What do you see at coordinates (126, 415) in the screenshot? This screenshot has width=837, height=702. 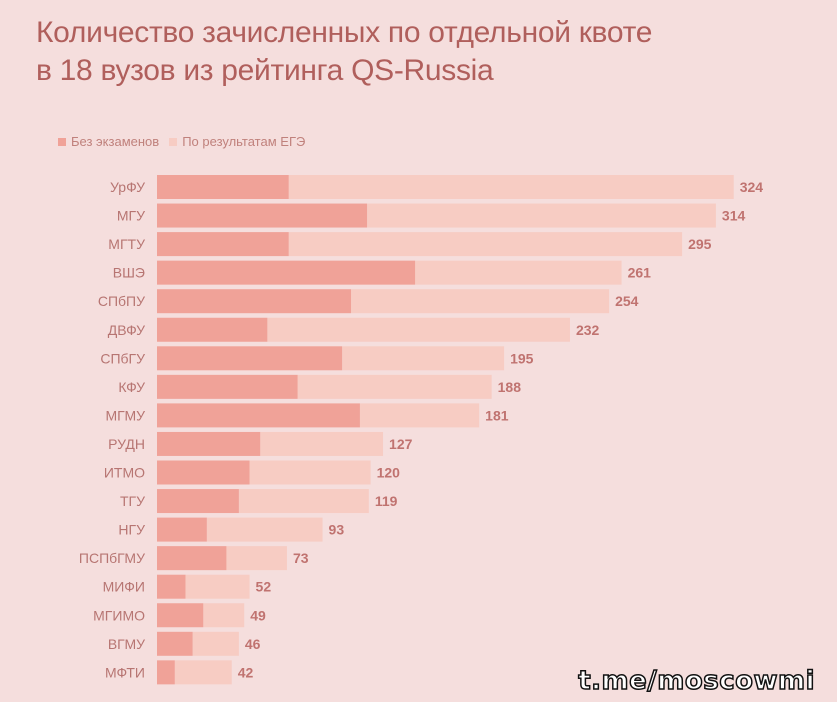 I see `category-label: МГМУ` at bounding box center [126, 415].